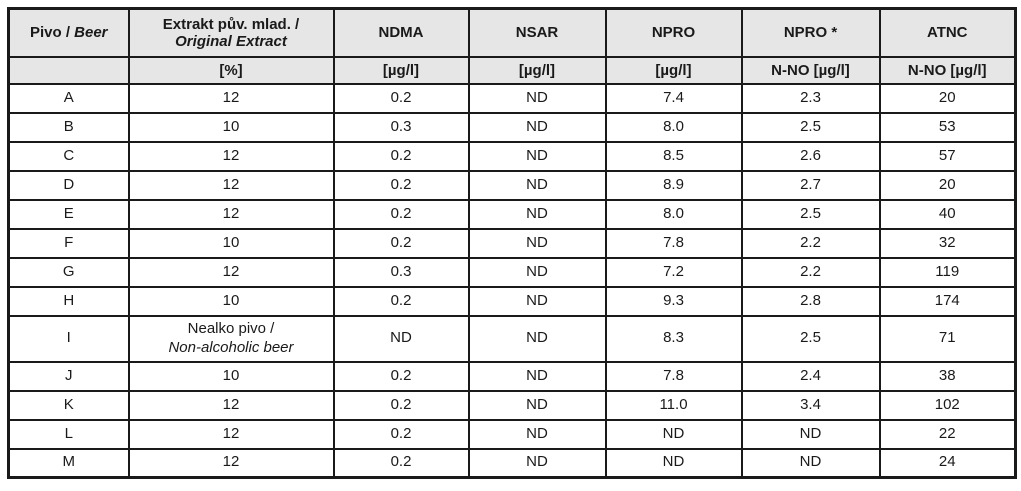 The image size is (1021, 491). I want to click on table-row: M 12 0.2 ND ND ND 24, so click(512, 463).